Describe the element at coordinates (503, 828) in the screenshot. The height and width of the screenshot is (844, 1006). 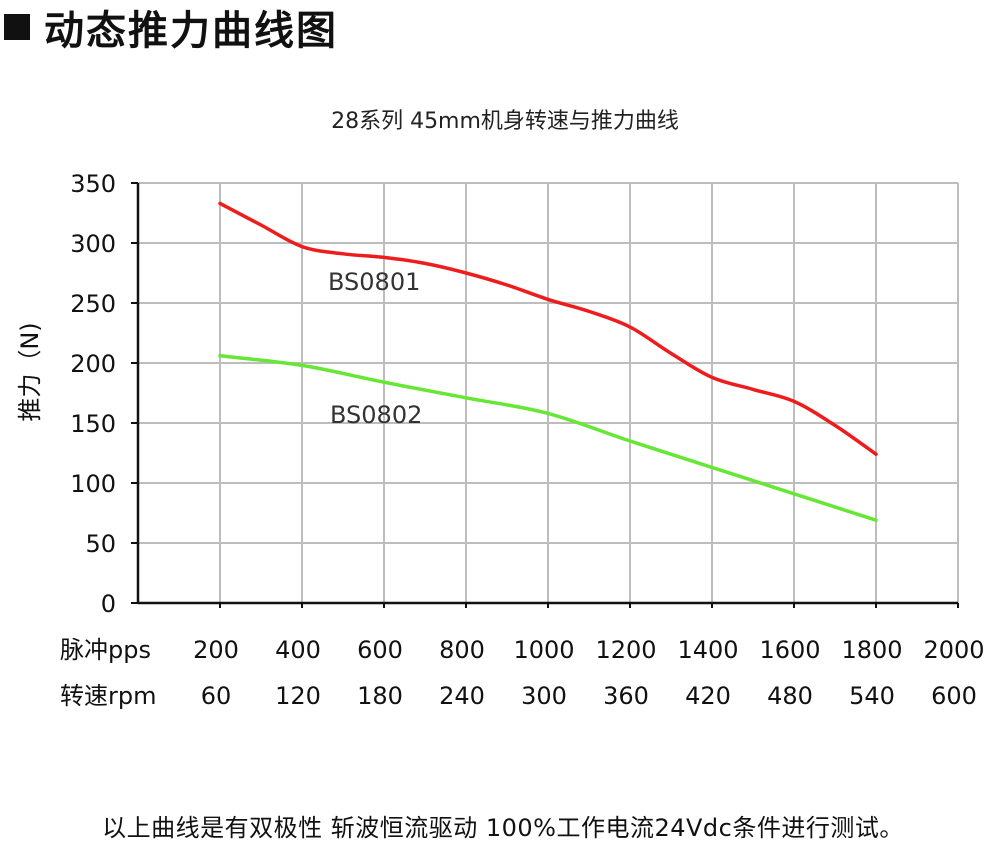
I see `test-condition-note: 以上曲线是有双极性 斩波恒流驱动 100%工作电流24Vdc条件进行测试。` at that location.